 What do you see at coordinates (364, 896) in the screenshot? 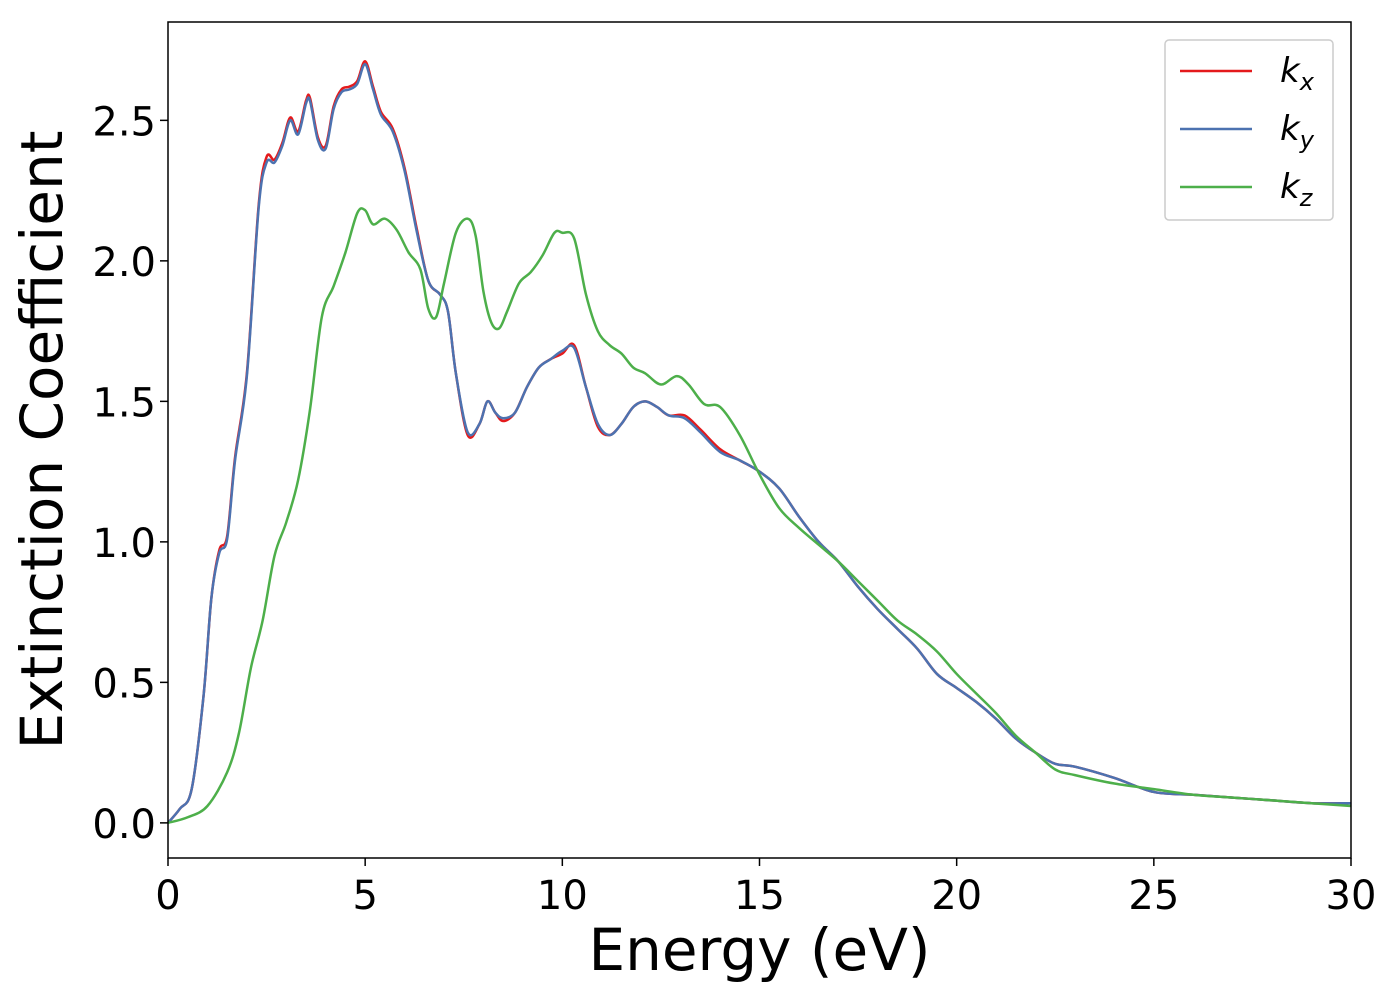
I see `x-tick-label: 5` at bounding box center [364, 896].